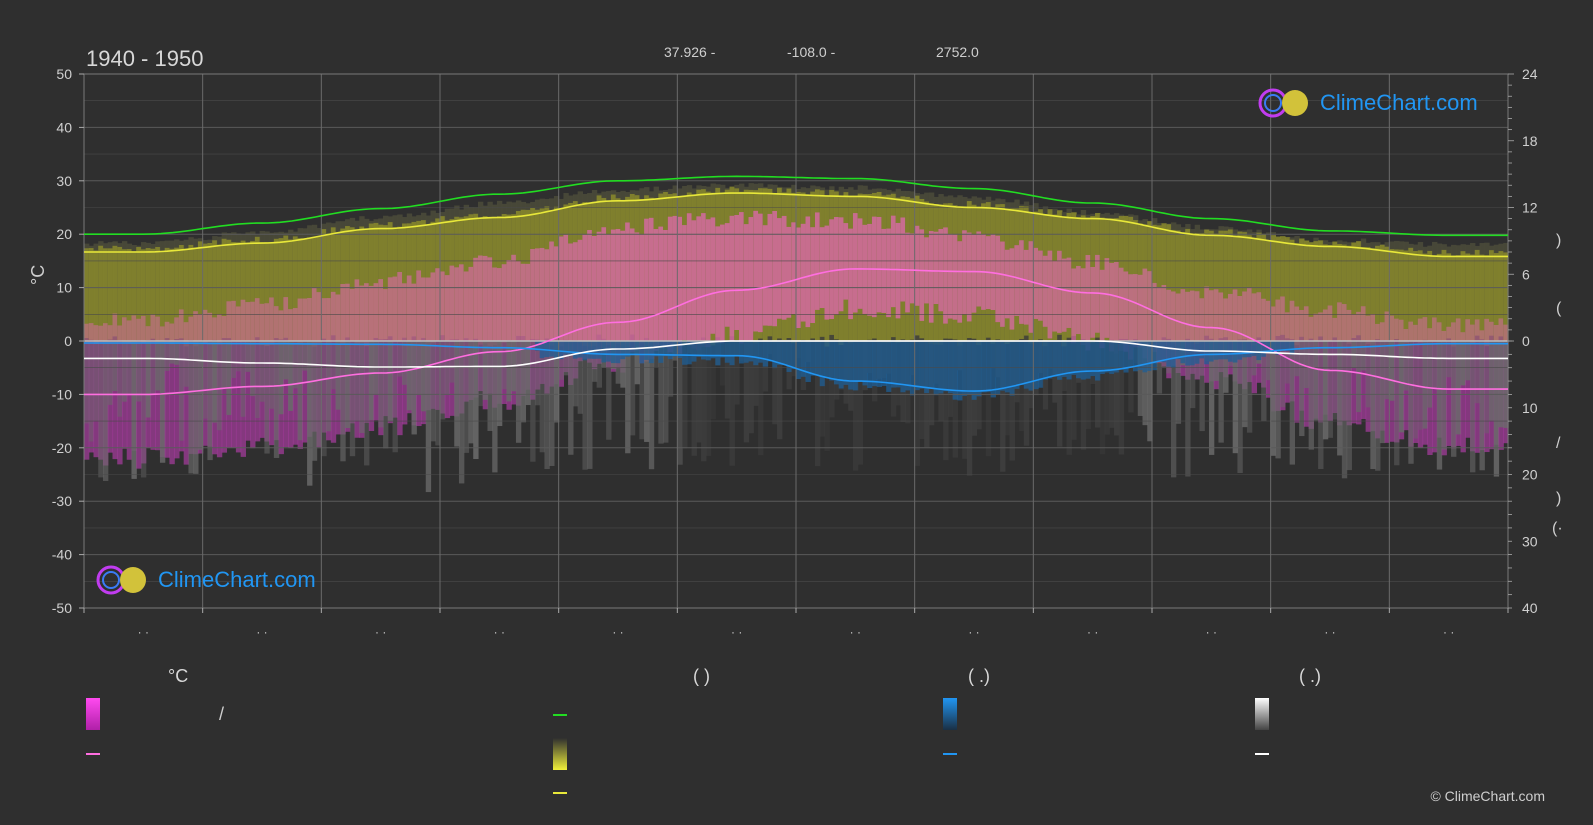 Image resolution: width=1593 pixels, height=825 pixels. I want to click on left-axis-unit: °C, so click(38, 274).